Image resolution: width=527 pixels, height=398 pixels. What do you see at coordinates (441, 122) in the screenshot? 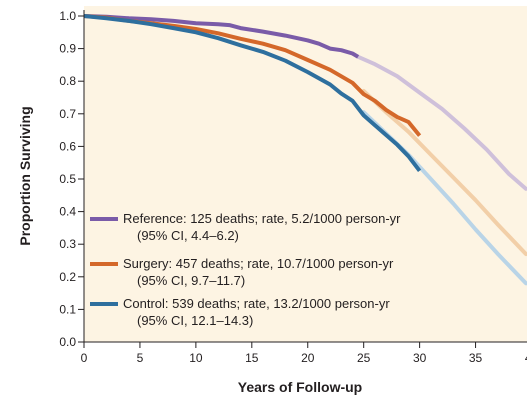
I see `projection-line-reference` at bounding box center [441, 122].